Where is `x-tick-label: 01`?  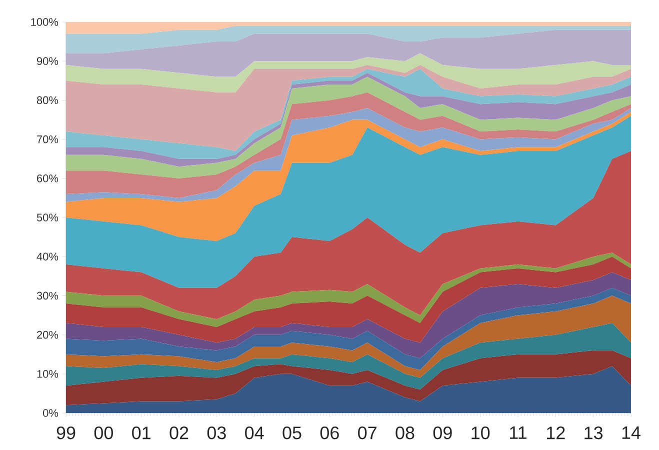 x-tick-label: 01 is located at coordinates (141, 433).